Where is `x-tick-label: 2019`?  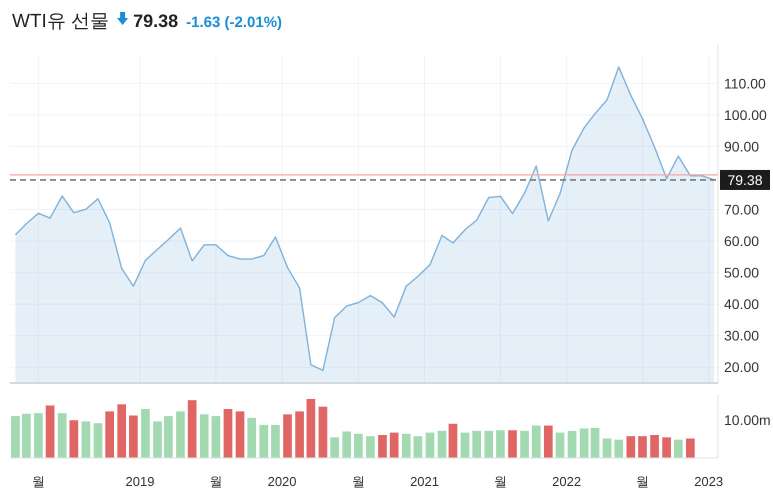
x-tick-label: 2019 is located at coordinates (140, 481).